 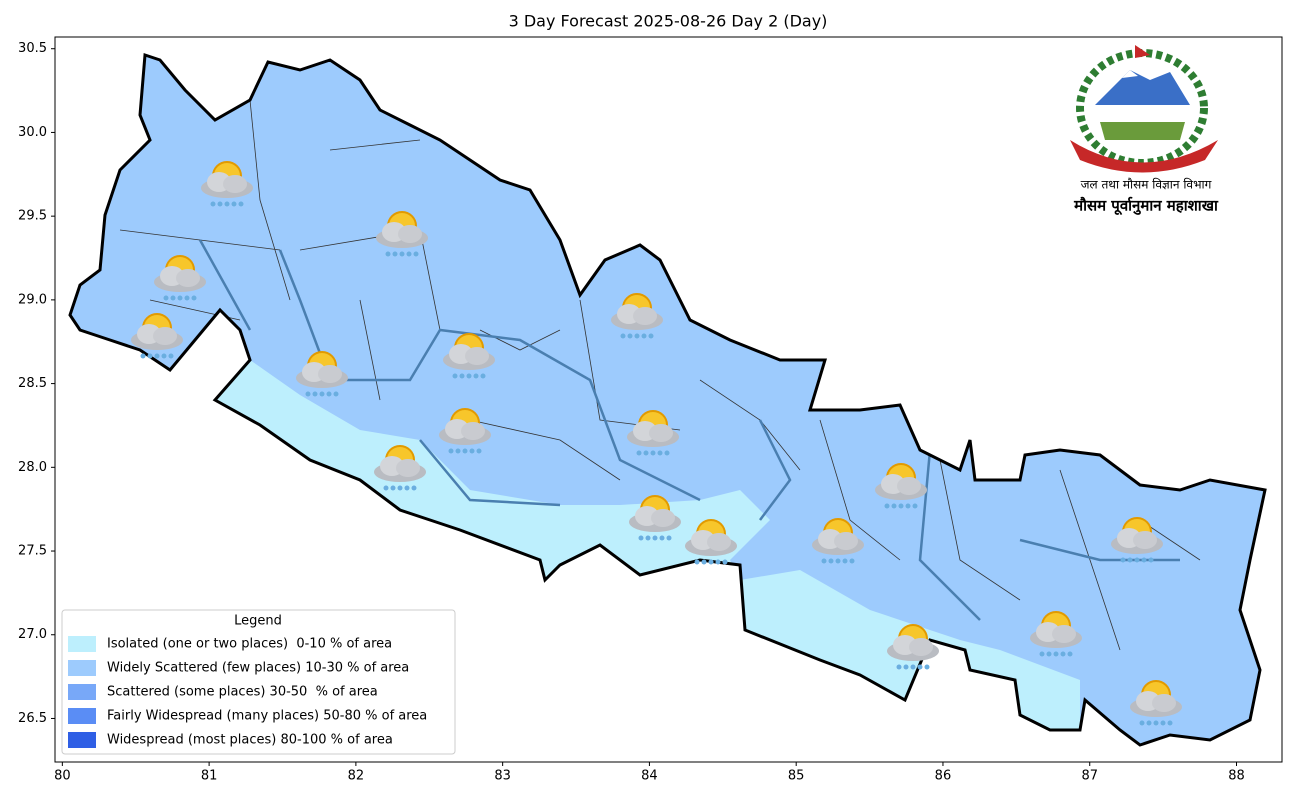 I want to click on x-tick-label: 80, so click(x=62, y=776).